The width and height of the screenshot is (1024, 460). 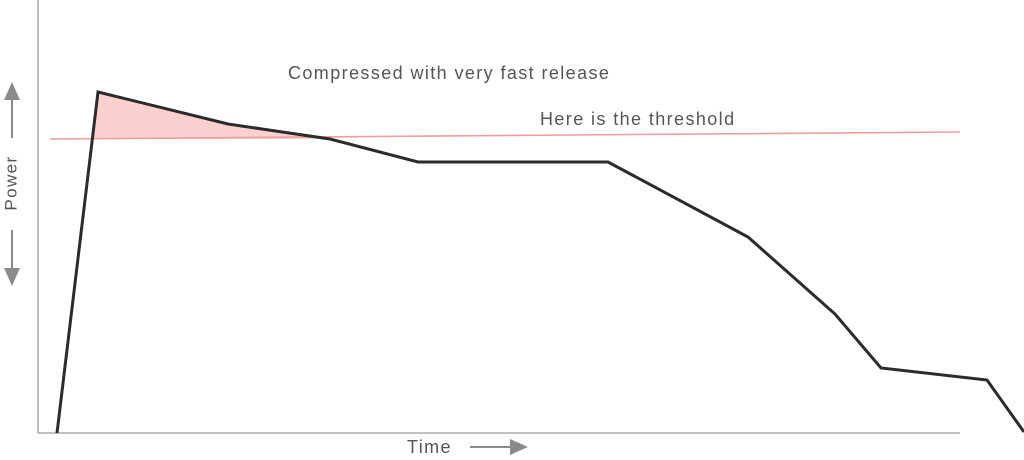 I want to click on y-axis-label: Power, so click(x=10, y=182).